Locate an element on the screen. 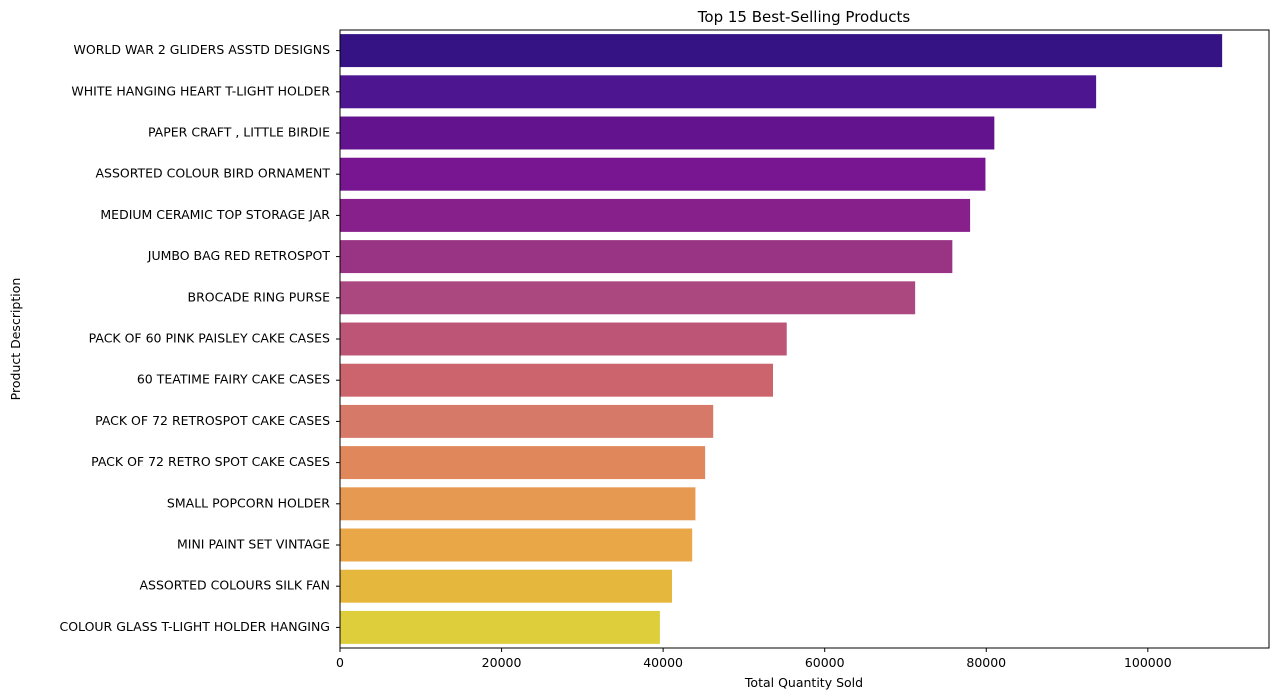  y-tick-label: WORLD WAR 2 GLIDERS ASSTD DESIGNS is located at coordinates (202, 49).